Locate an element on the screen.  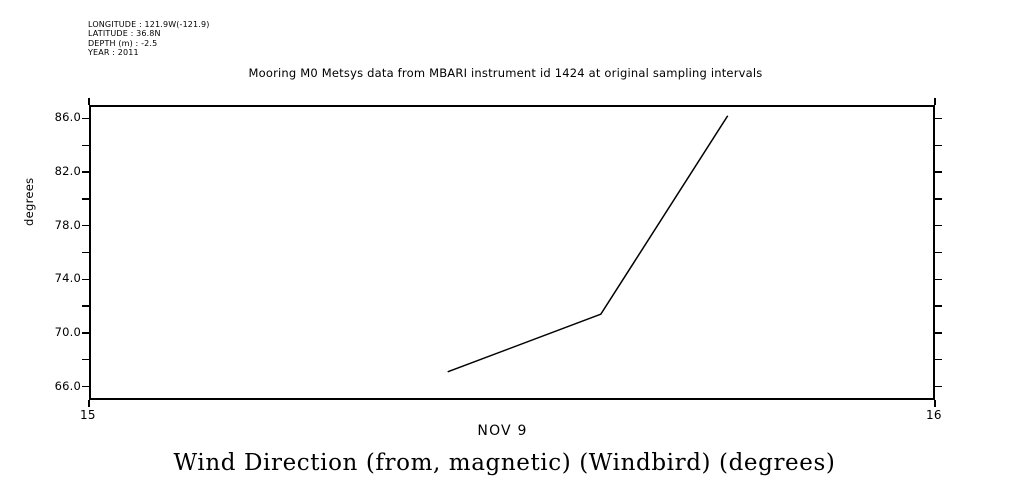
axis-top-spine is located at coordinates (512, 106).